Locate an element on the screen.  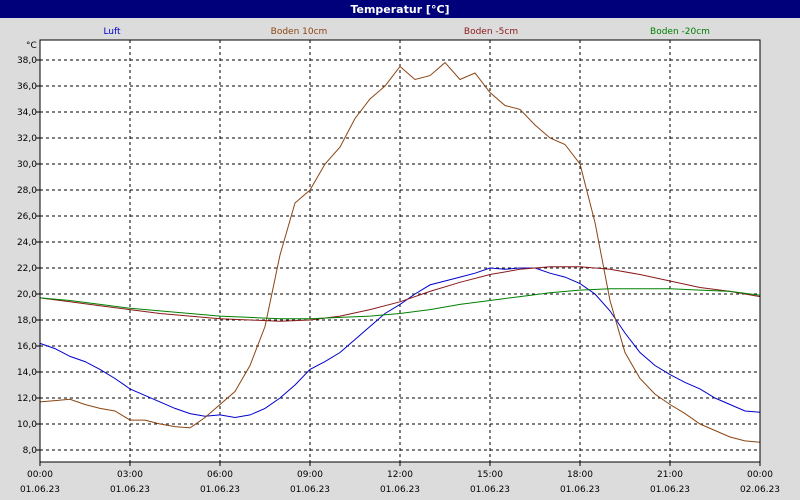
legend-entry: Boden -20cm is located at coordinates (680, 32).